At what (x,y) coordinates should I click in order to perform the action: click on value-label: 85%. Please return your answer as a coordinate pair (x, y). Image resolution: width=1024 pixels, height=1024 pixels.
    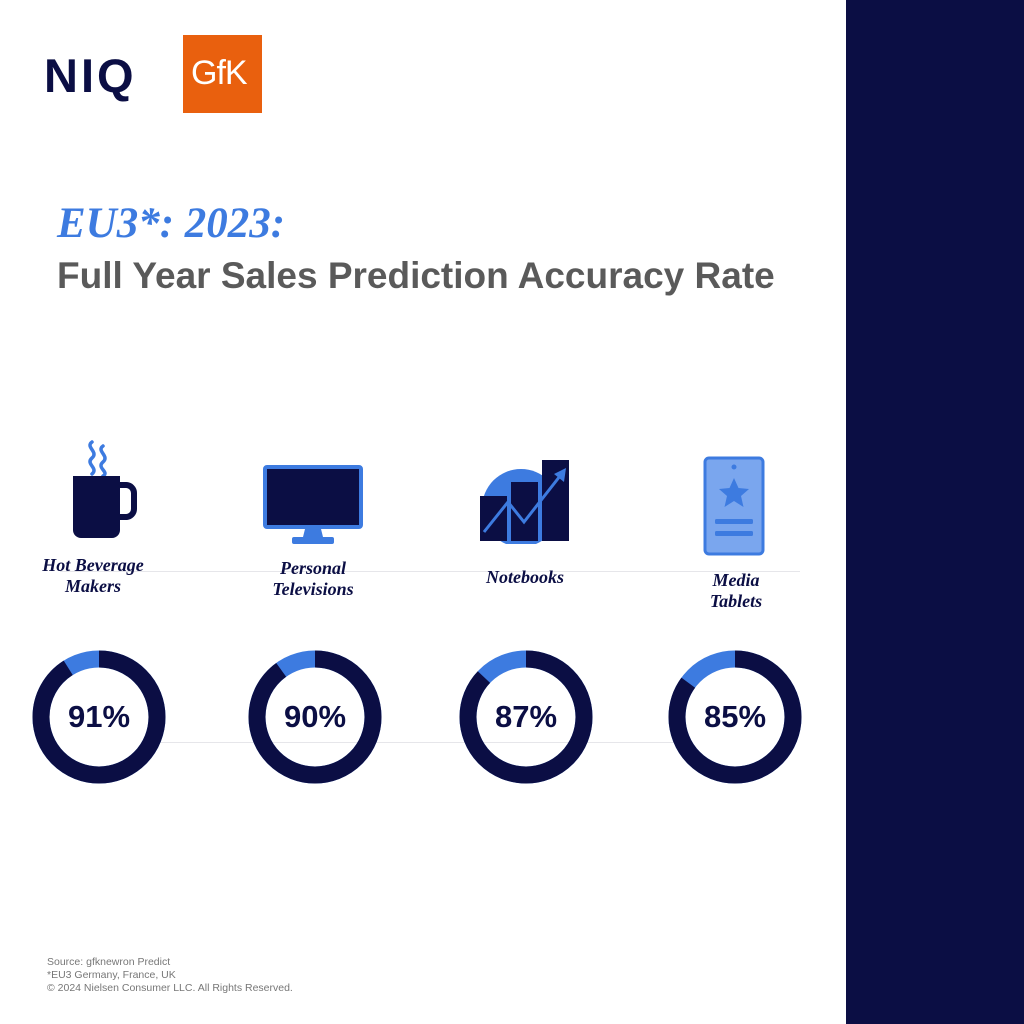
    Looking at the image, I should click on (735, 716).